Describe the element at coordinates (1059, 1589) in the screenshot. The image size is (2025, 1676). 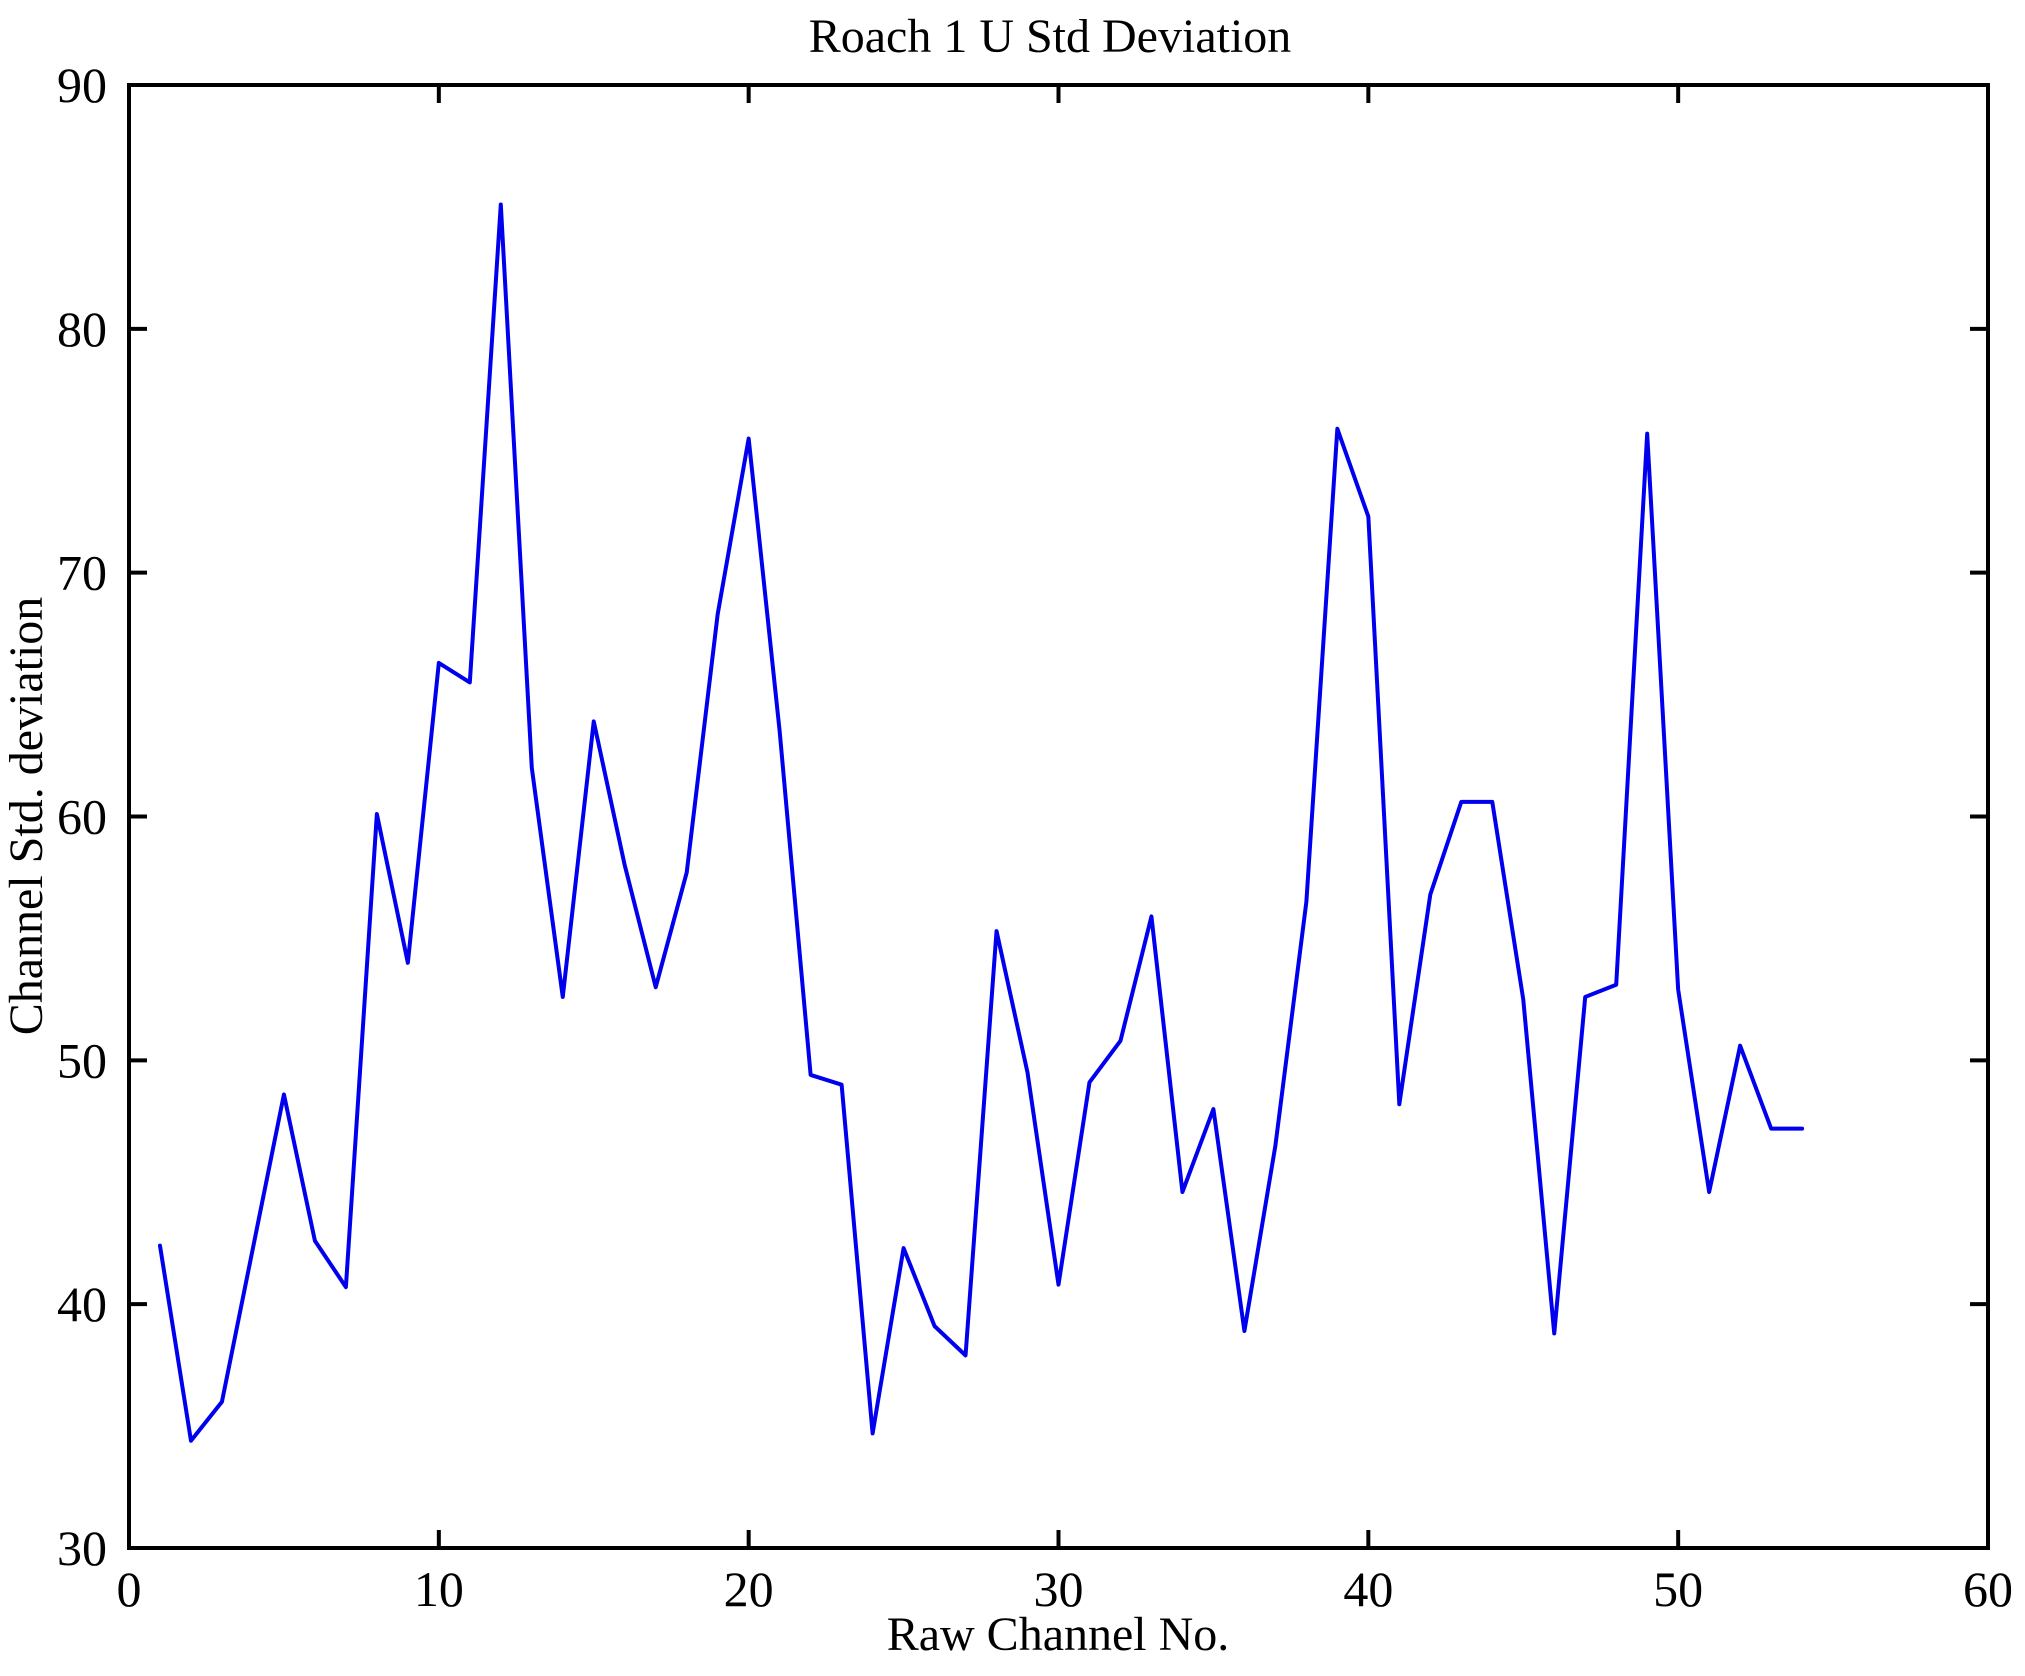
I see `x-tick-label: 30` at that location.